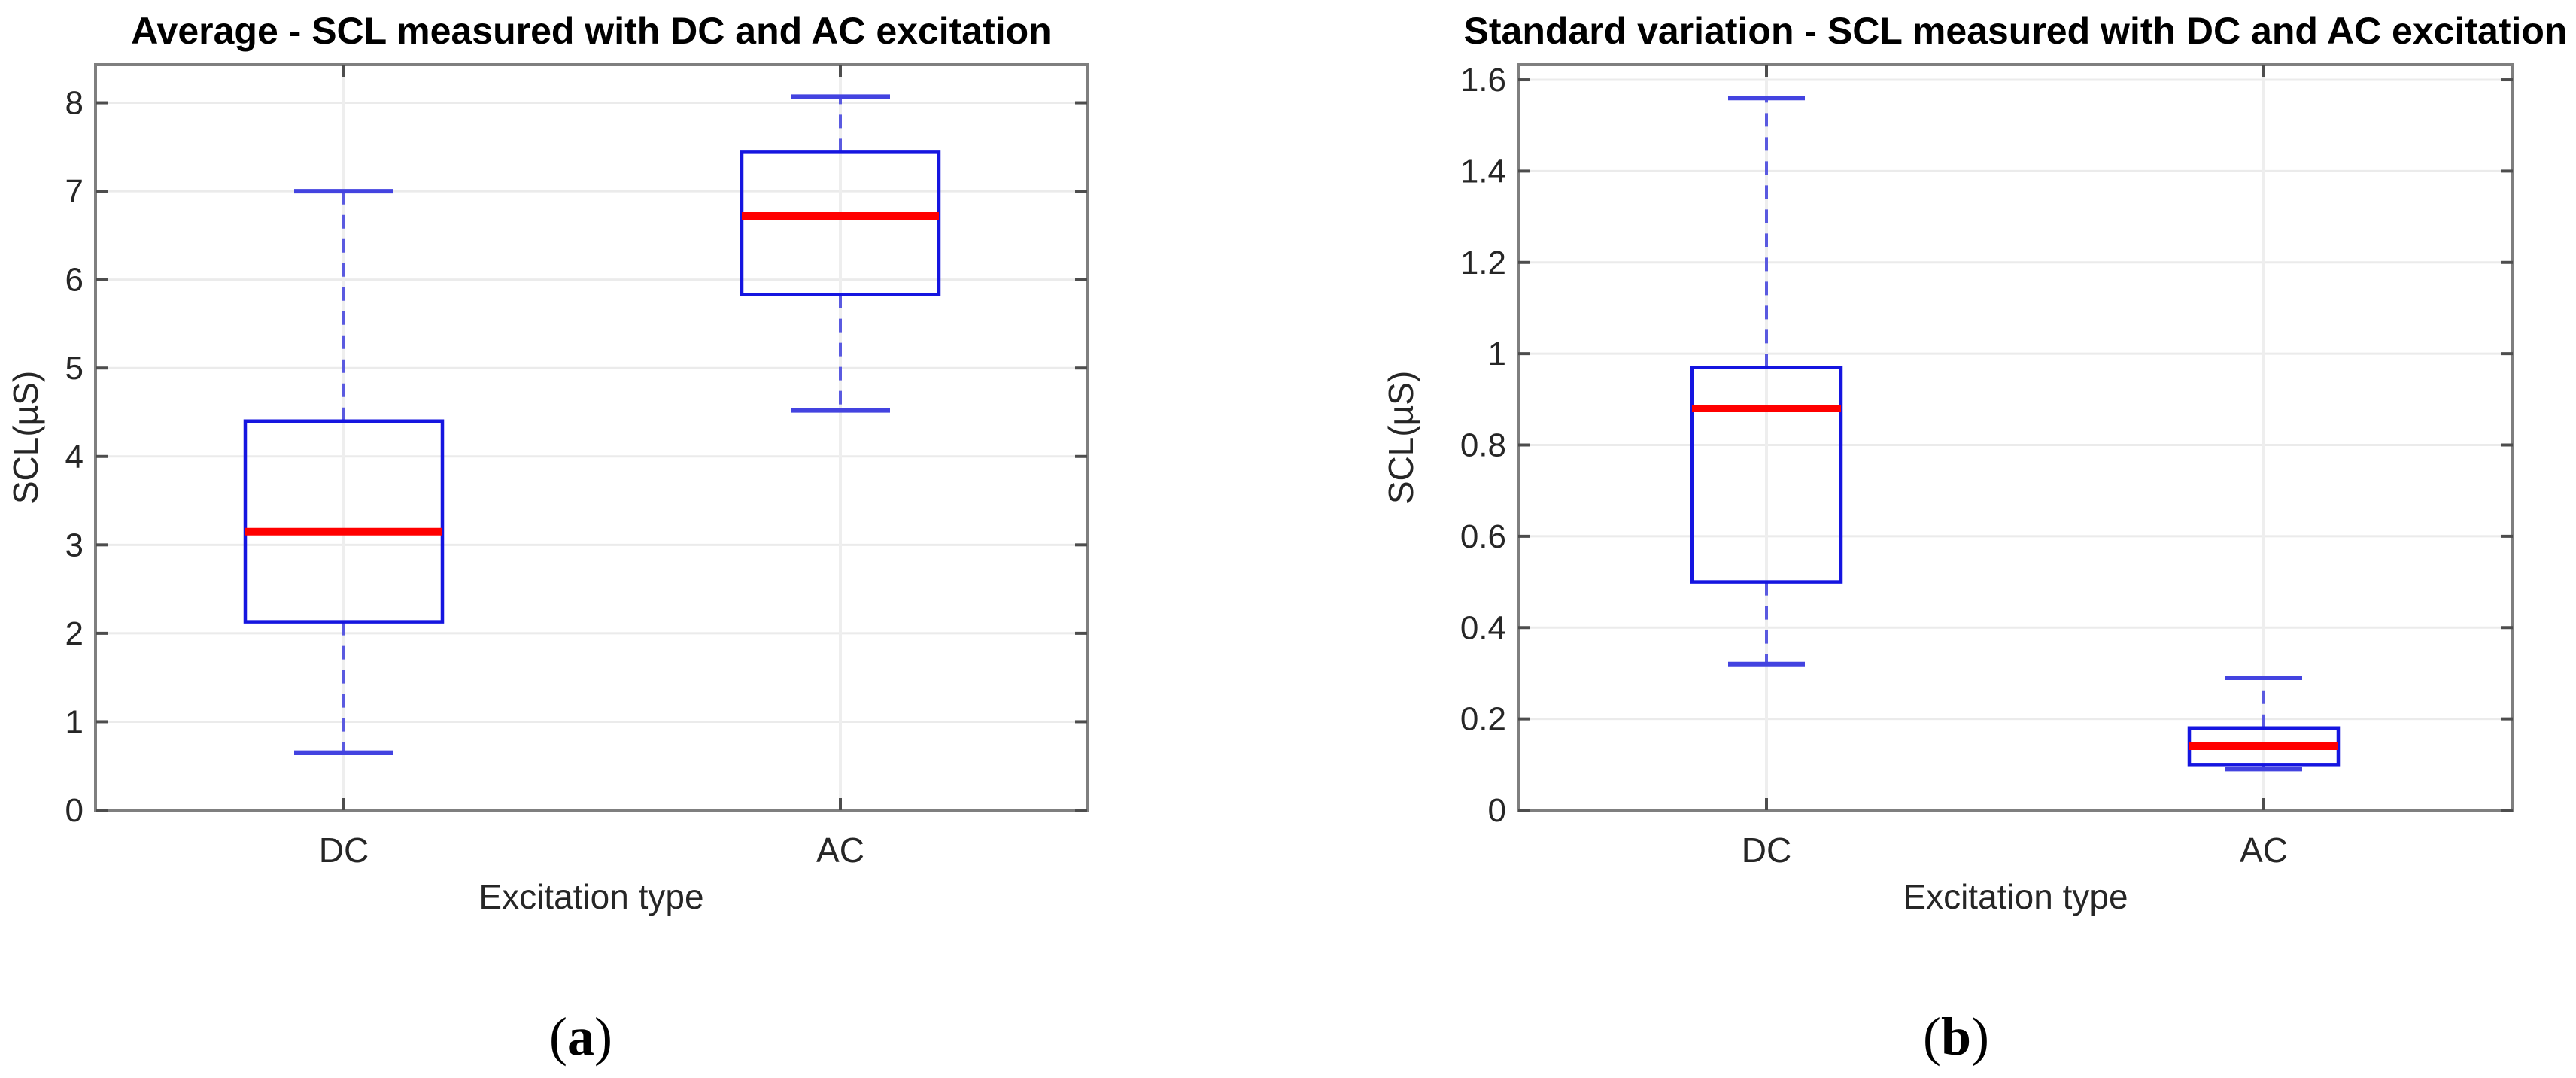  I want to click on y-tick-label: 0.6, so click(1483, 536).